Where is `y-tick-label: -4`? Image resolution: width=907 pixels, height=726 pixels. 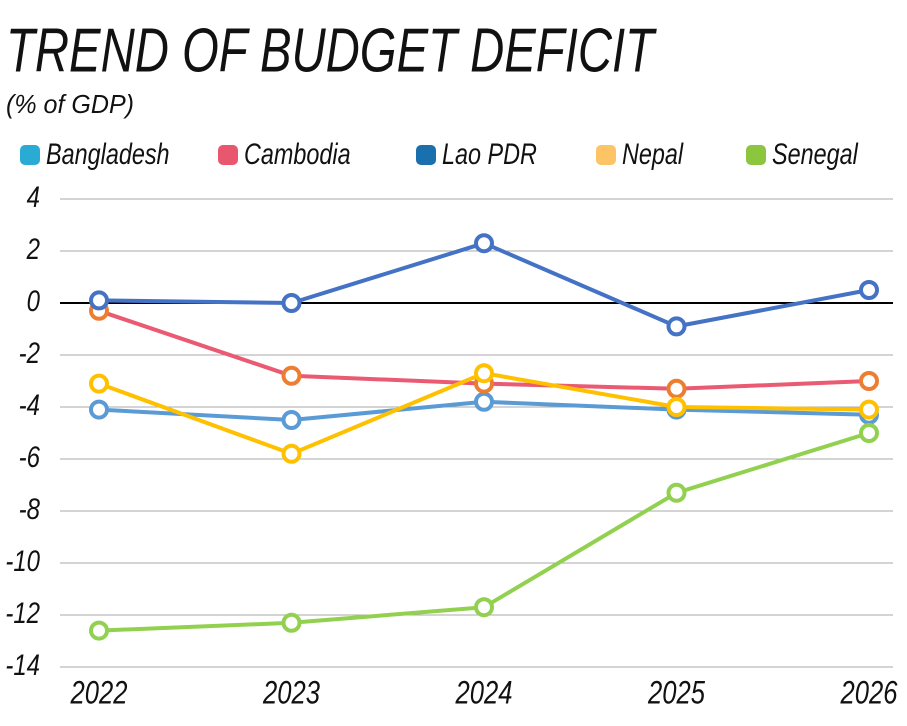
y-tick-label: -4 is located at coordinates (29, 404).